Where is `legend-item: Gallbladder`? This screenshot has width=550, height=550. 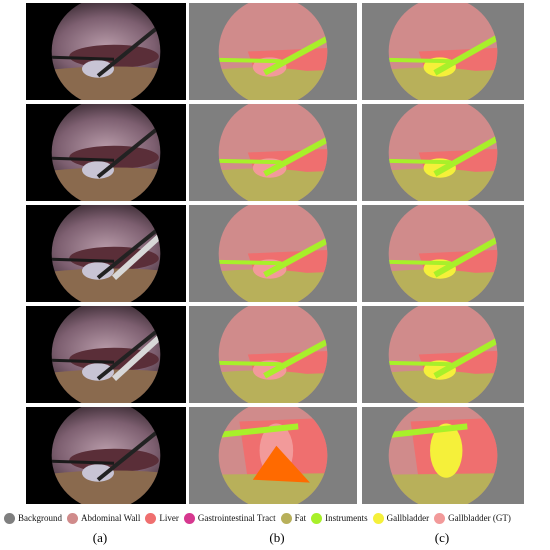
legend-item: Gallbladder is located at coordinates (401, 518).